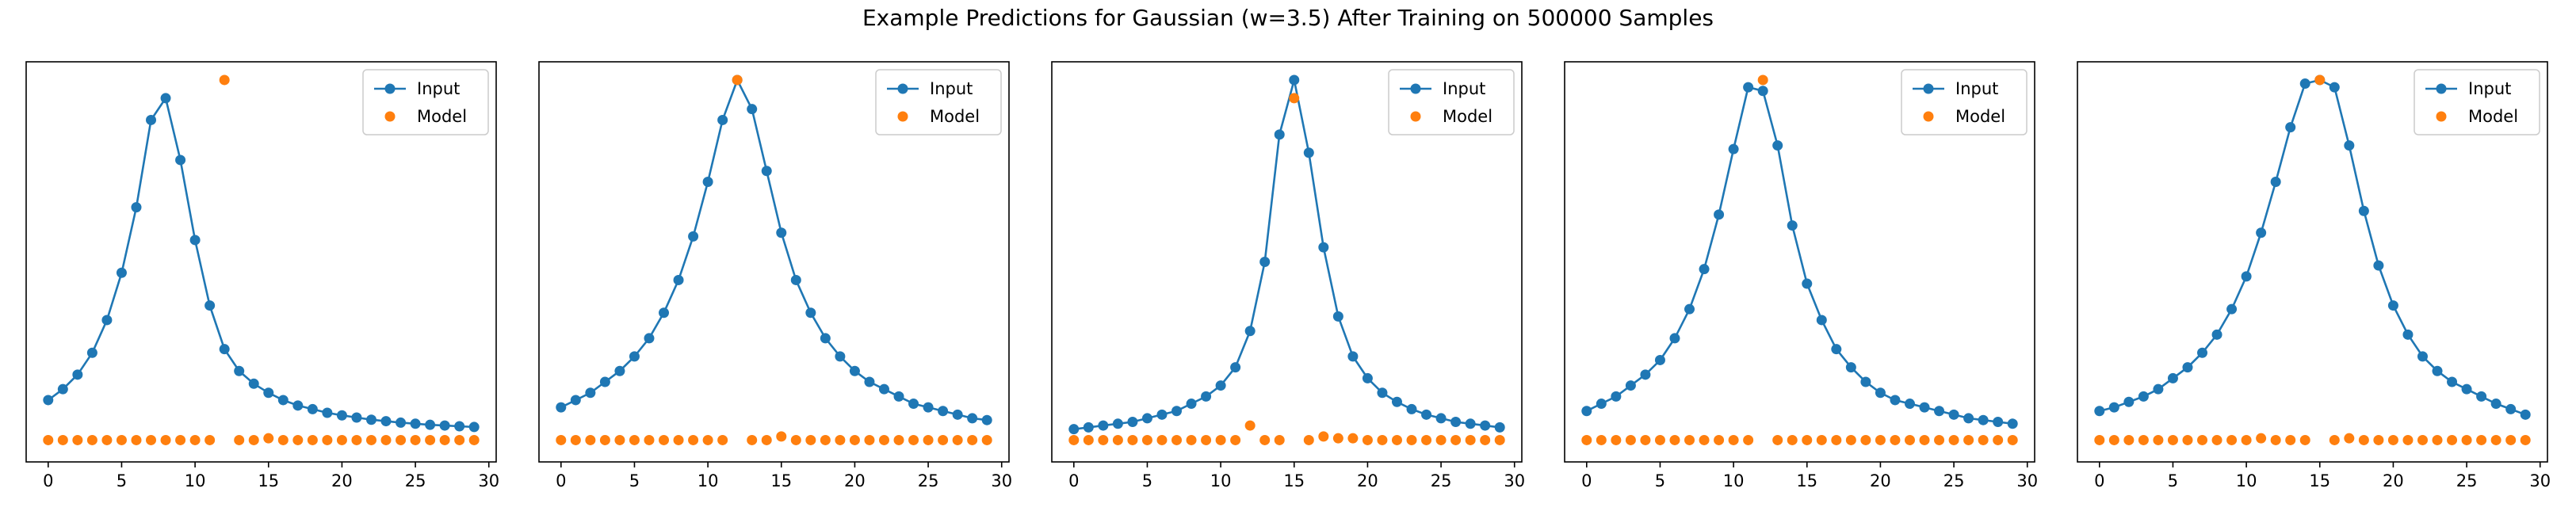 The height and width of the screenshot is (515, 2576). Describe the element at coordinates (390, 88) in the screenshot. I see `legend-marker-input` at that location.